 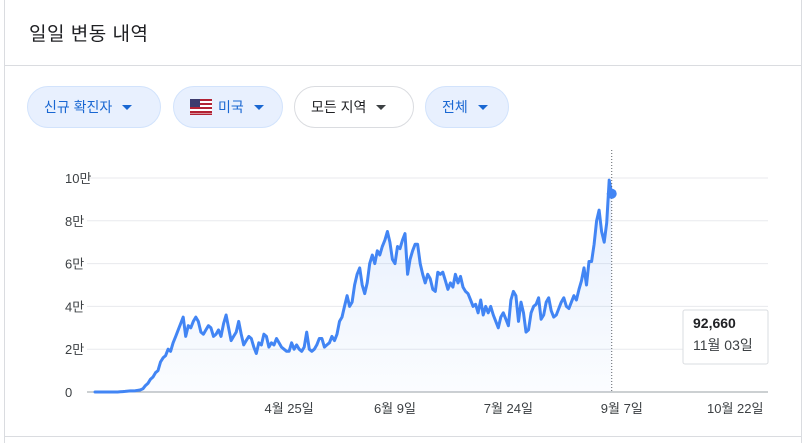 I want to click on region-dropdown: 모든 지역, so click(x=354, y=107).